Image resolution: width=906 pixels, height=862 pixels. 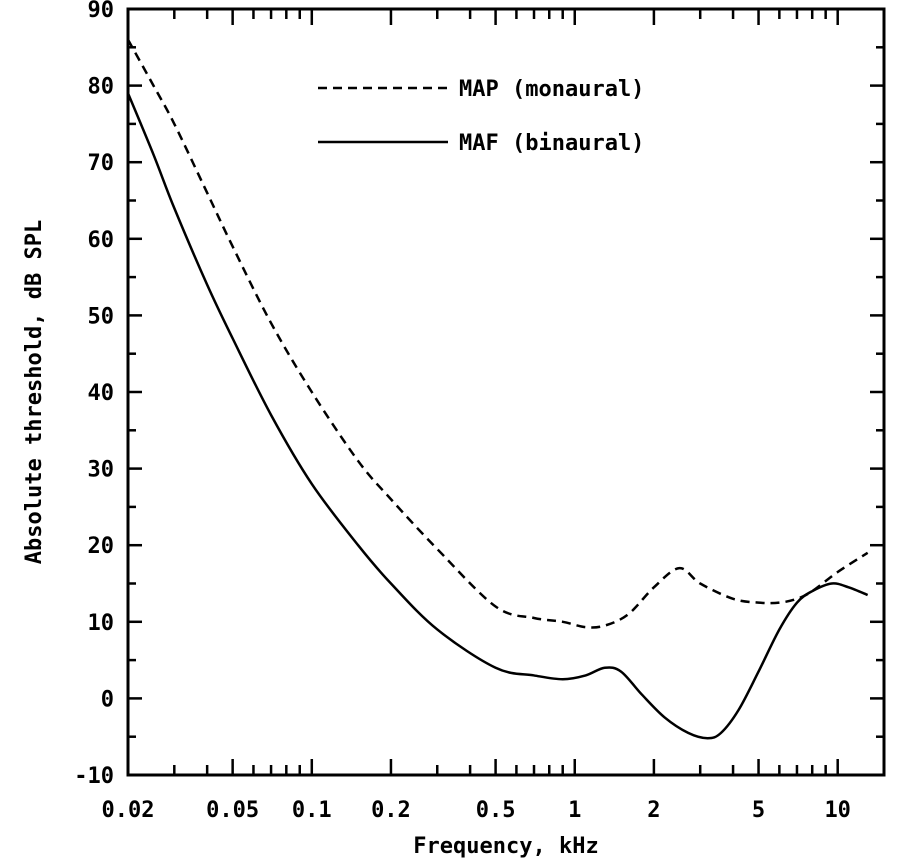 I want to click on x-tick-label: 1, so click(x=574, y=810).